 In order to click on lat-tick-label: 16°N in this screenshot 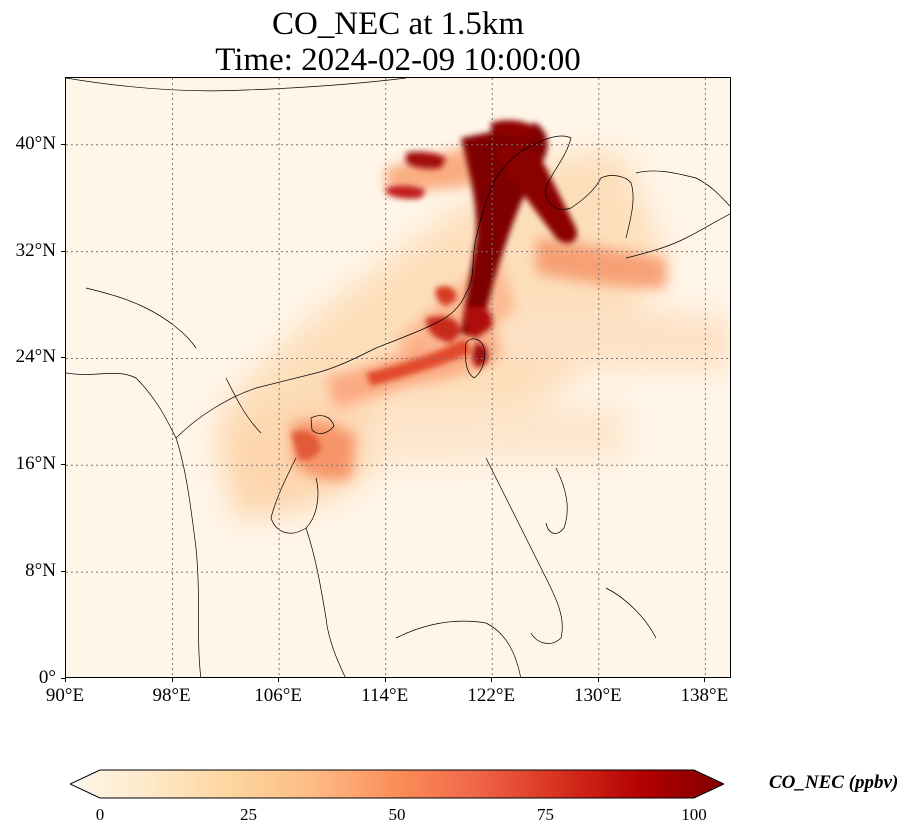, I will do `click(35, 464)`.